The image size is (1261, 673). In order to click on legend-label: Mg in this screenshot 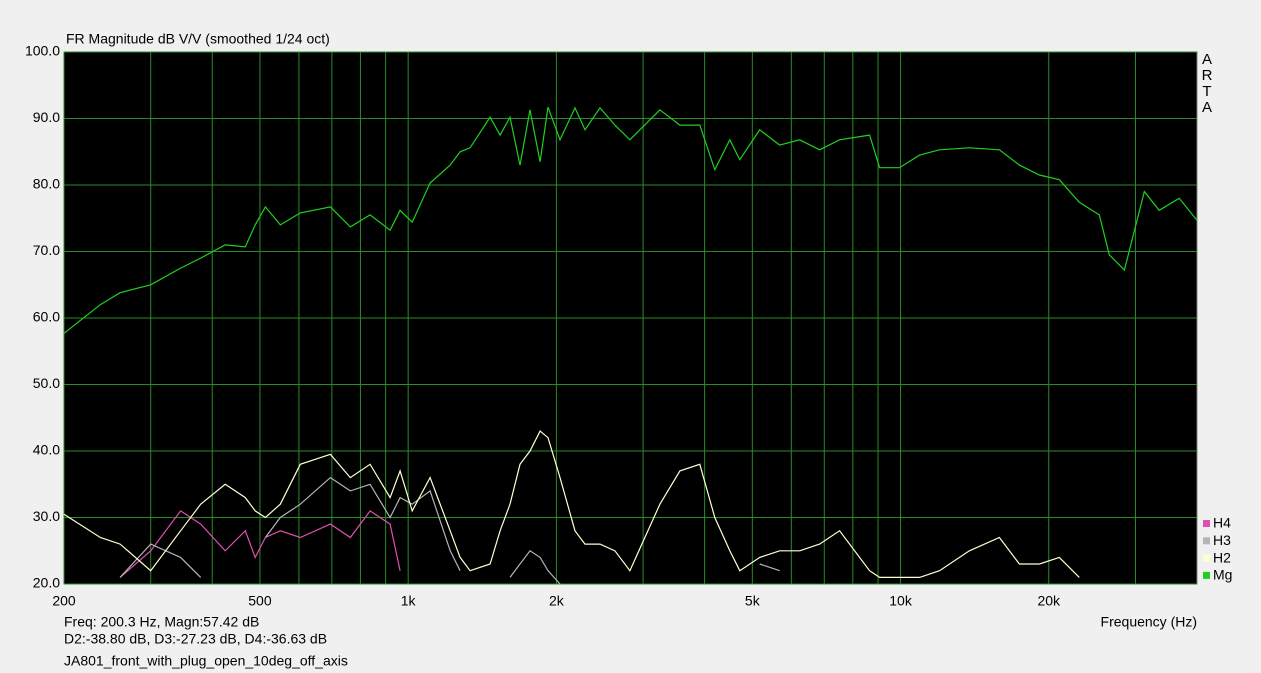, I will do `click(1222, 575)`.